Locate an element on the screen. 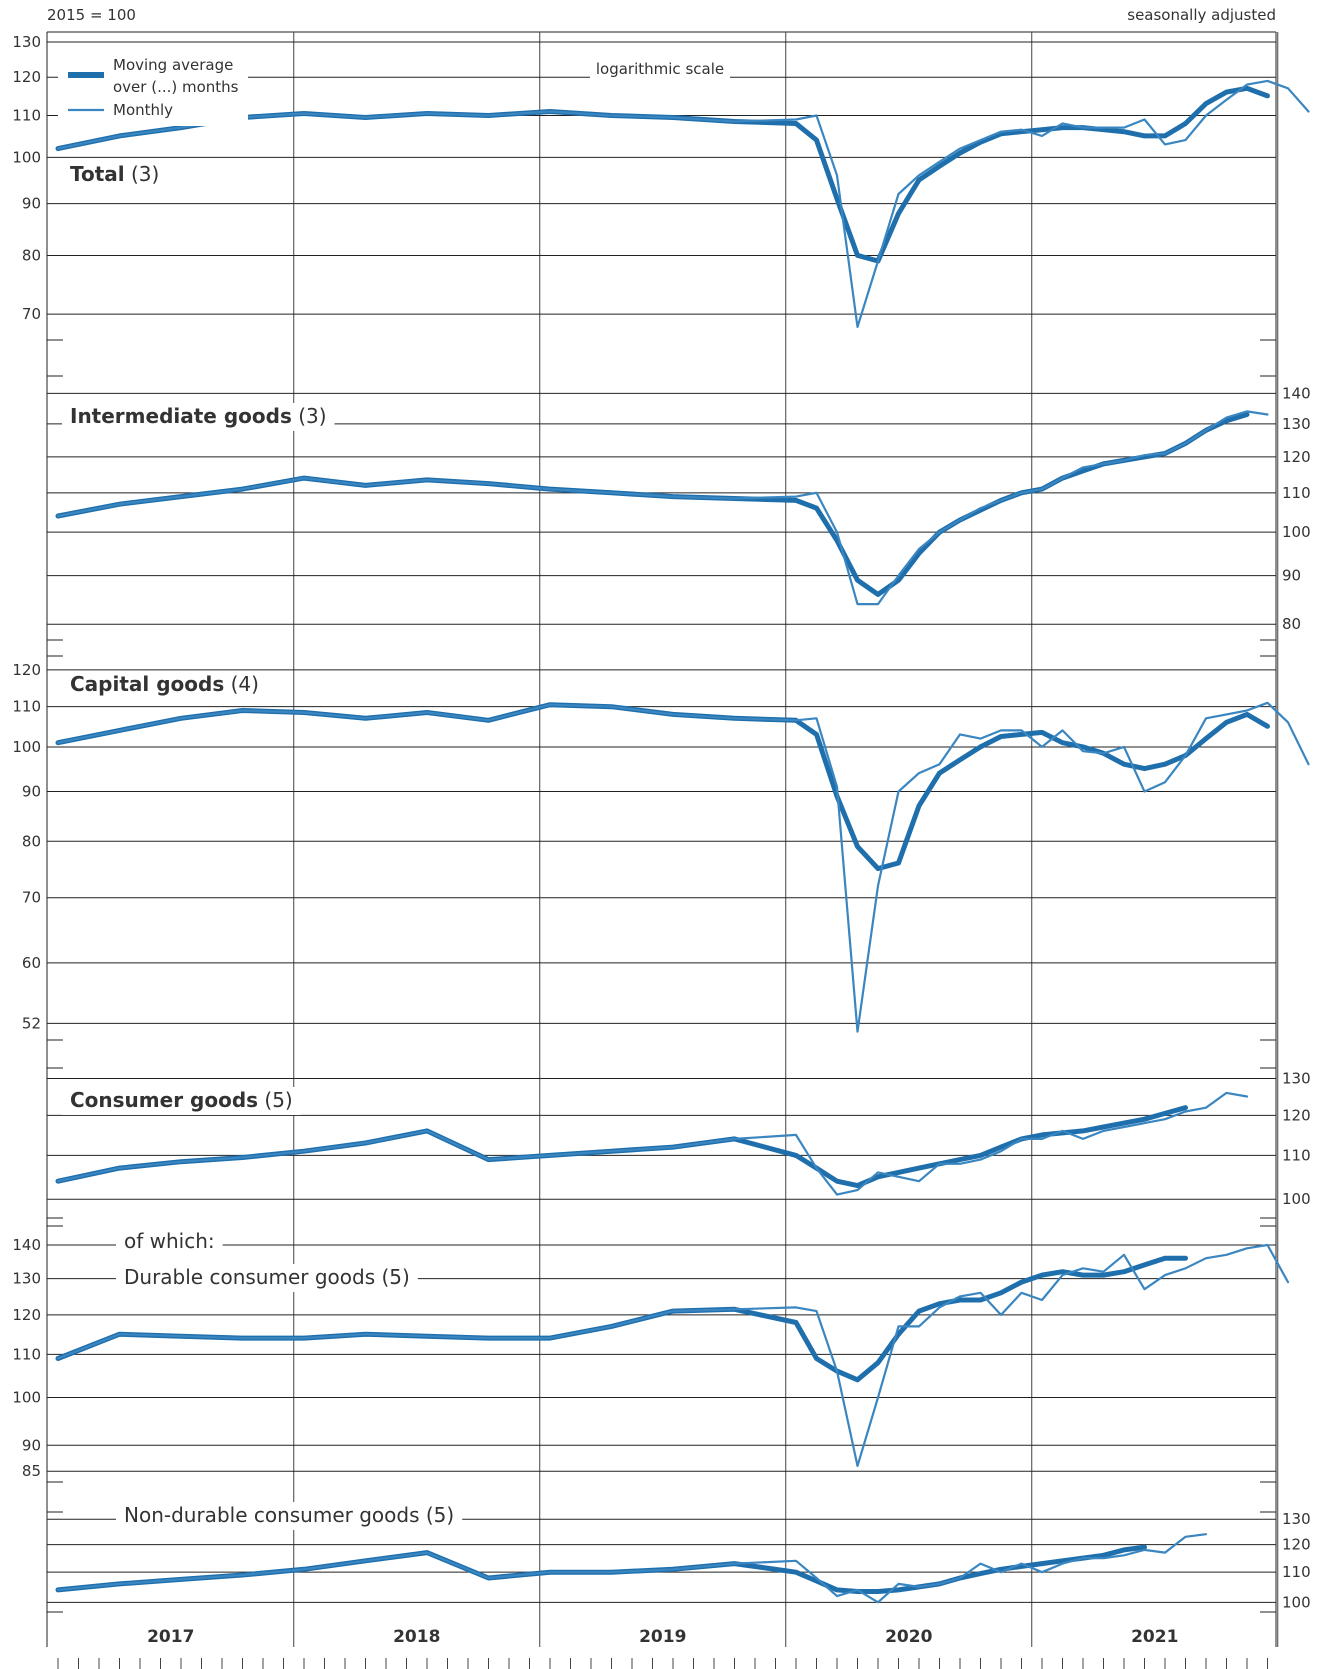  legend-ma-label-1: Moving average is located at coordinates (173, 65).